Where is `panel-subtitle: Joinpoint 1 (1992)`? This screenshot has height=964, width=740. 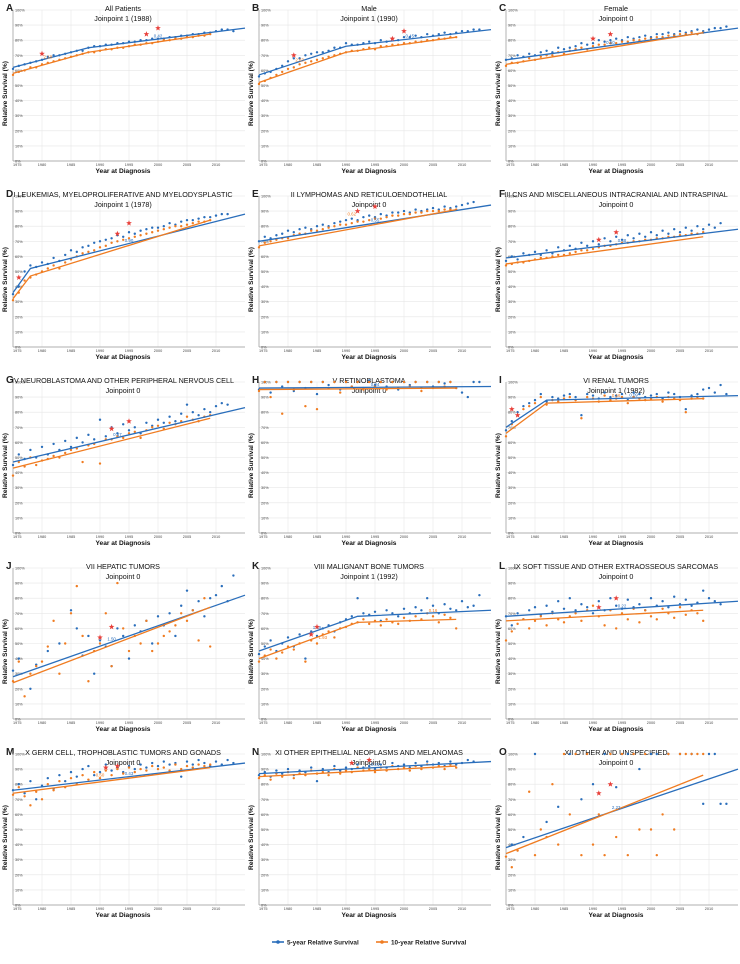 panel-subtitle: Joinpoint 1 (1992) is located at coordinates (369, 576).